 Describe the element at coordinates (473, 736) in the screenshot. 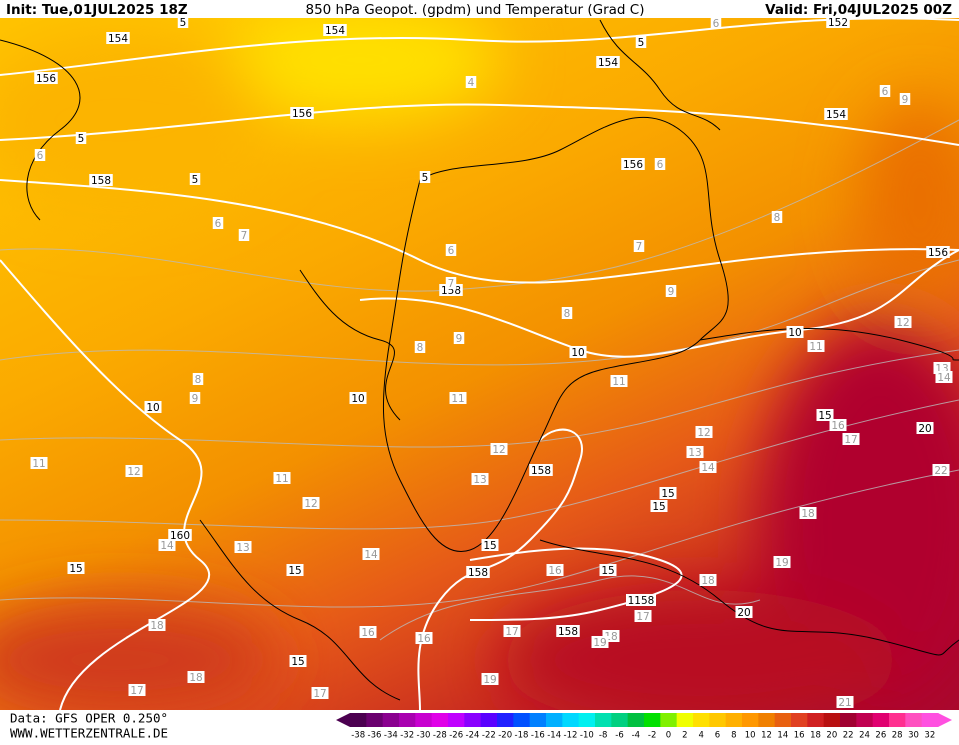

I see `colorbar-label: -24` at that location.